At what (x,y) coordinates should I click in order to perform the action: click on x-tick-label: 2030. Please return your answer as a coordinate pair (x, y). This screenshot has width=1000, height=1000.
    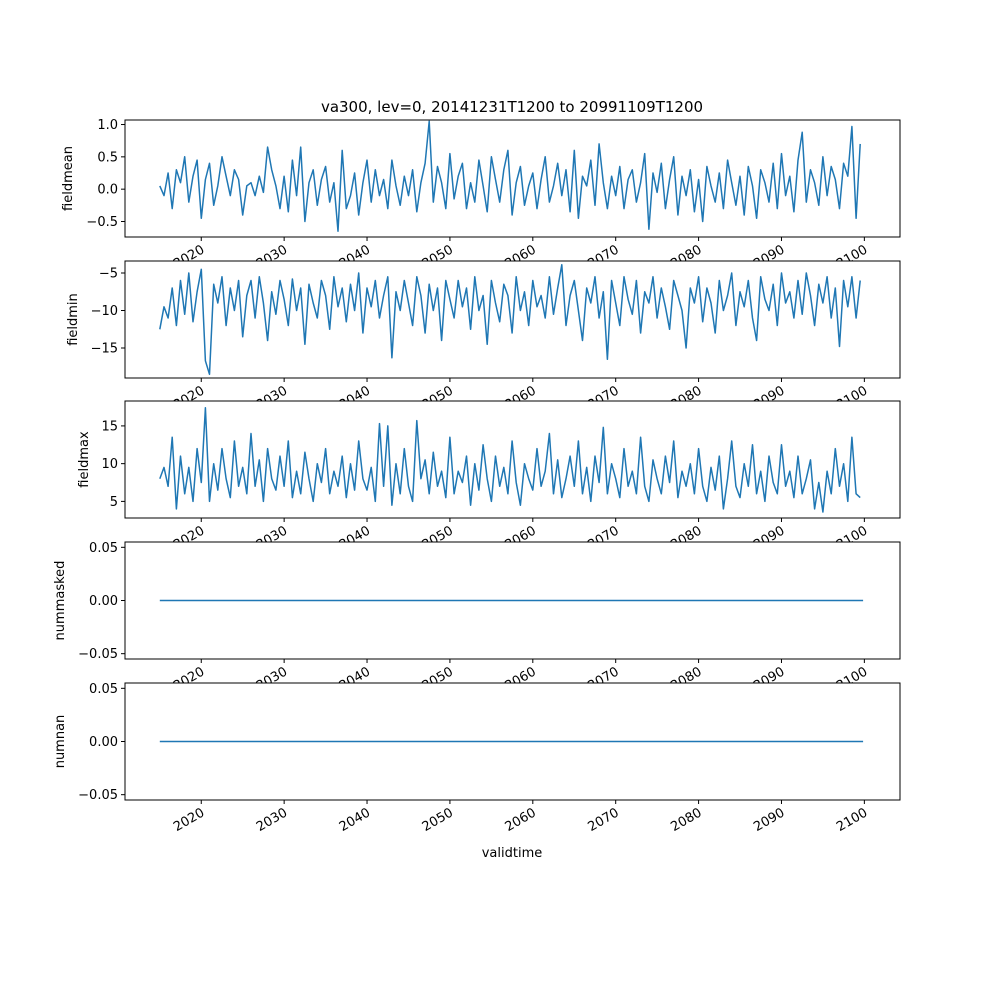
    Looking at the image, I should click on (272, 820).